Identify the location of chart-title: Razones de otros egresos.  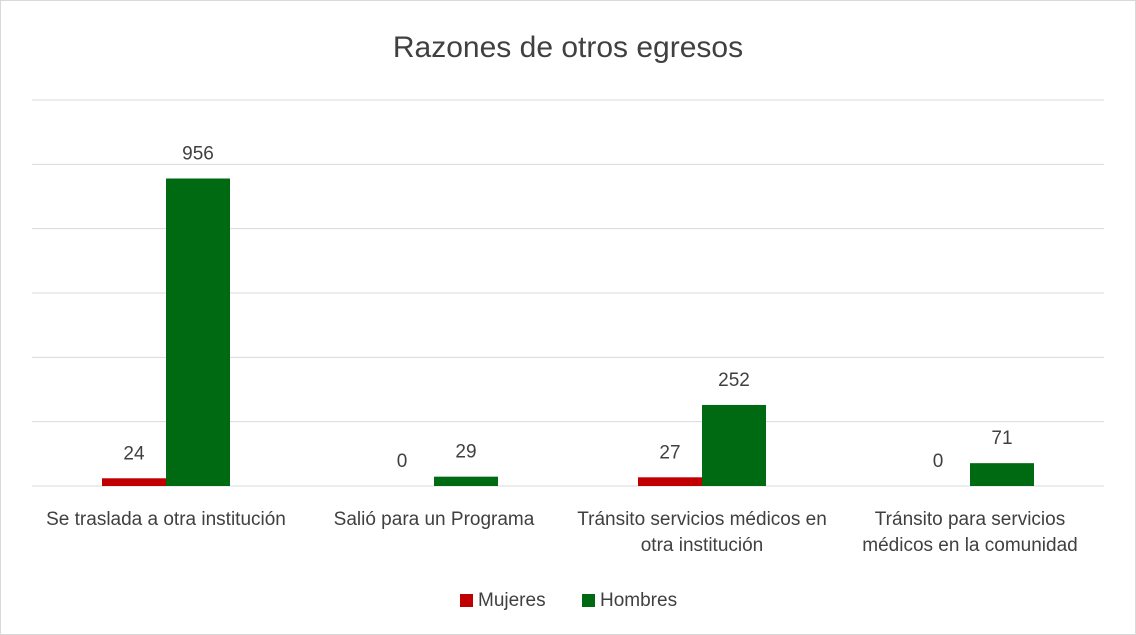
(568, 47).